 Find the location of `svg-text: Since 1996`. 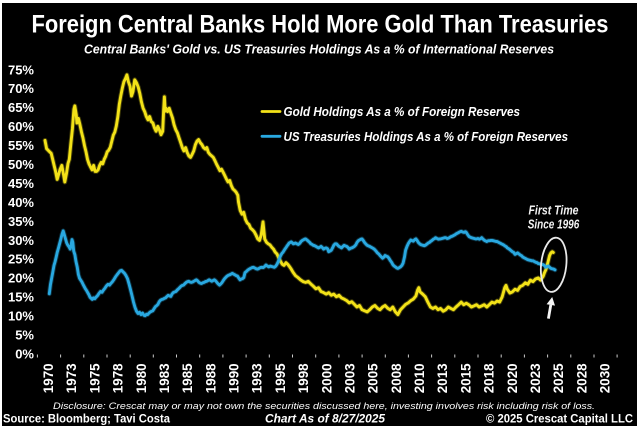

svg-text: Since 1996 is located at coordinates (554, 224).